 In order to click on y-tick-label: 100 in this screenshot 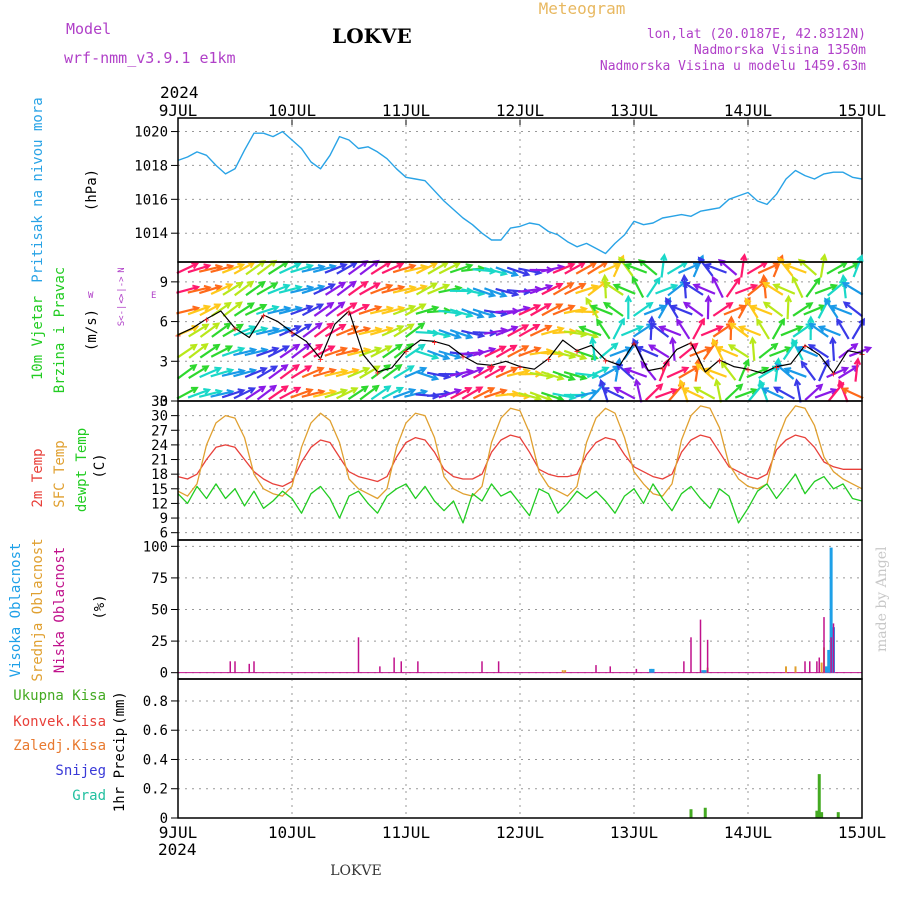, I will do `click(155, 547)`.